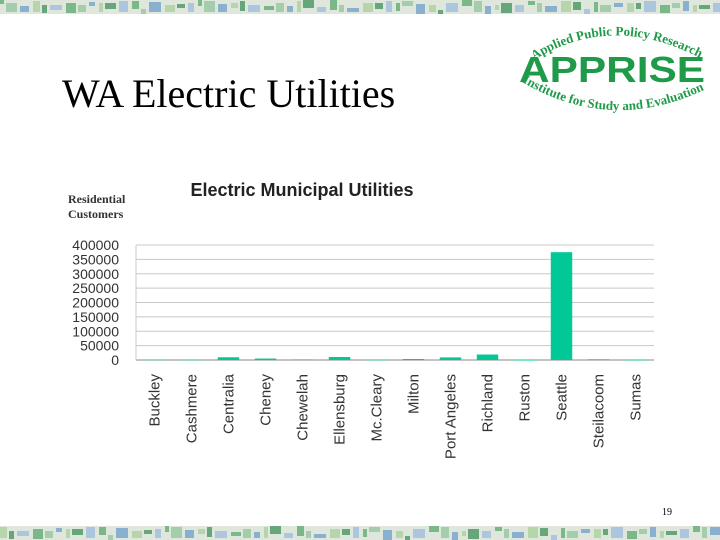 Image resolution: width=720 pixels, height=540 pixels. I want to click on x-tick-label: Sumas, so click(636, 397).